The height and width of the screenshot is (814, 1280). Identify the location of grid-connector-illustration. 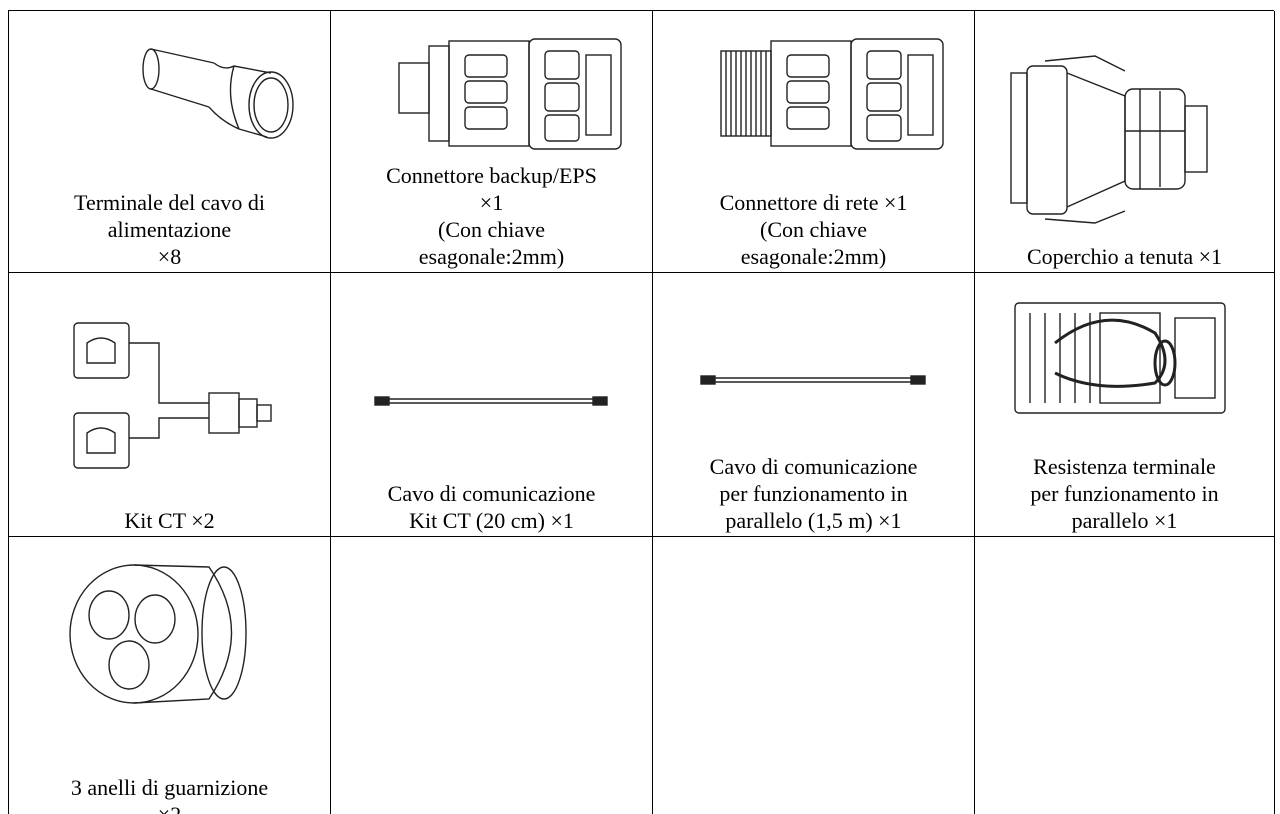
(832, 94).